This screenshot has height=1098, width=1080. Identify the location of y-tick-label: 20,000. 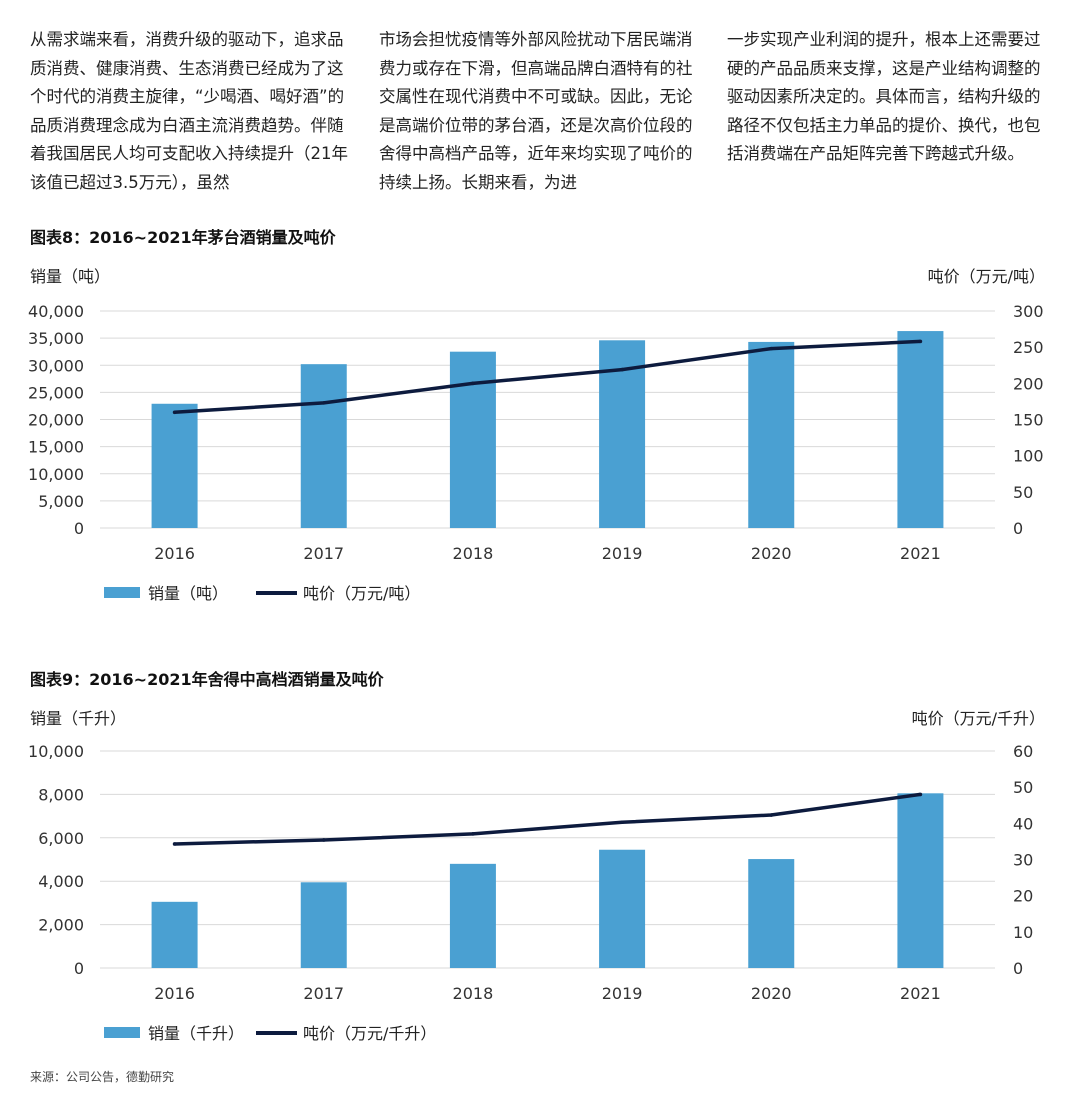
(56, 420).